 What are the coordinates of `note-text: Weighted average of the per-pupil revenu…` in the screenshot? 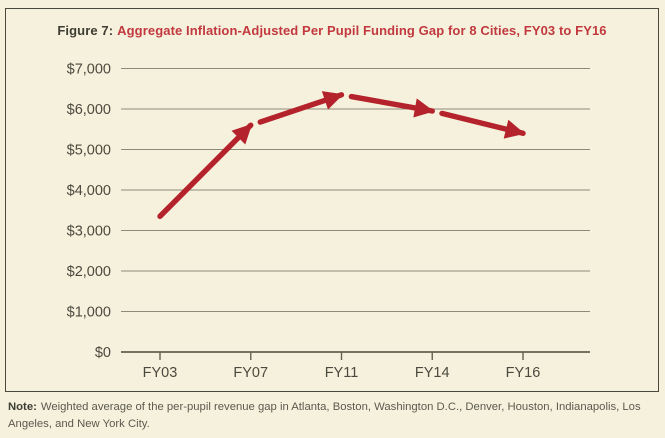 It's located at (324, 415).